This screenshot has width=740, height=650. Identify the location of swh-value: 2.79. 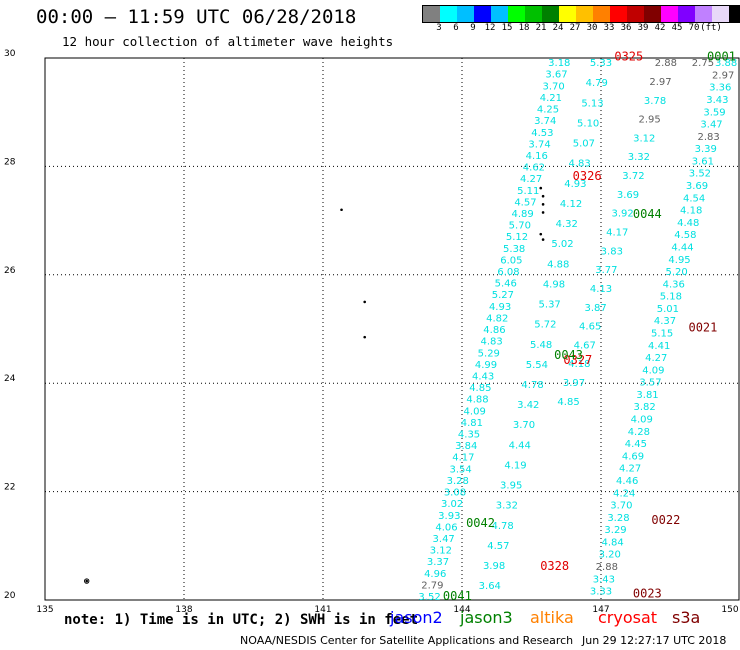
(432, 585).